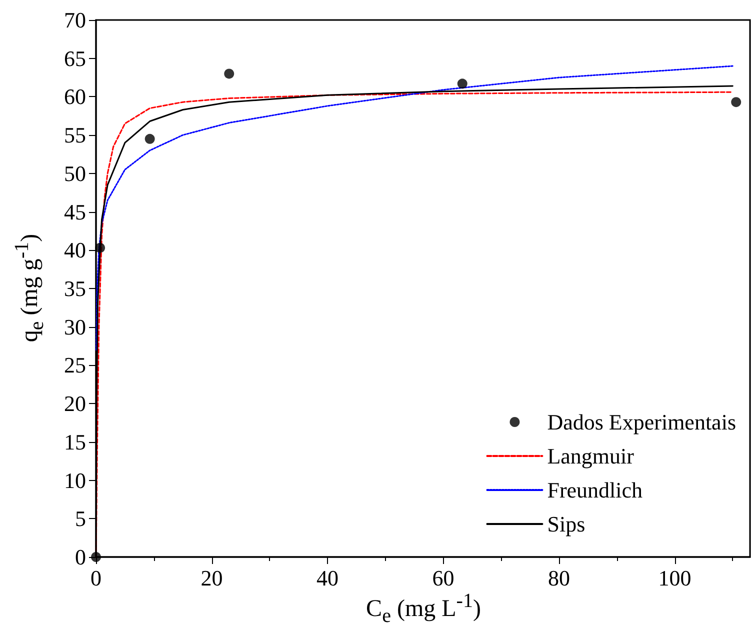 Image resolution: width=751 pixels, height=630 pixels. What do you see at coordinates (80, 519) in the screenshot?
I see `y-tick-label: 5` at bounding box center [80, 519].